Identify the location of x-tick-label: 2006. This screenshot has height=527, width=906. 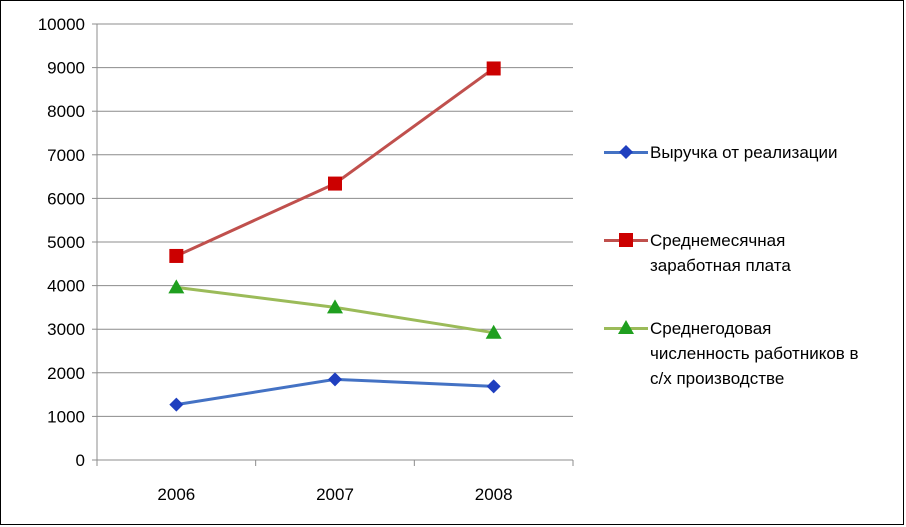
(176, 494).